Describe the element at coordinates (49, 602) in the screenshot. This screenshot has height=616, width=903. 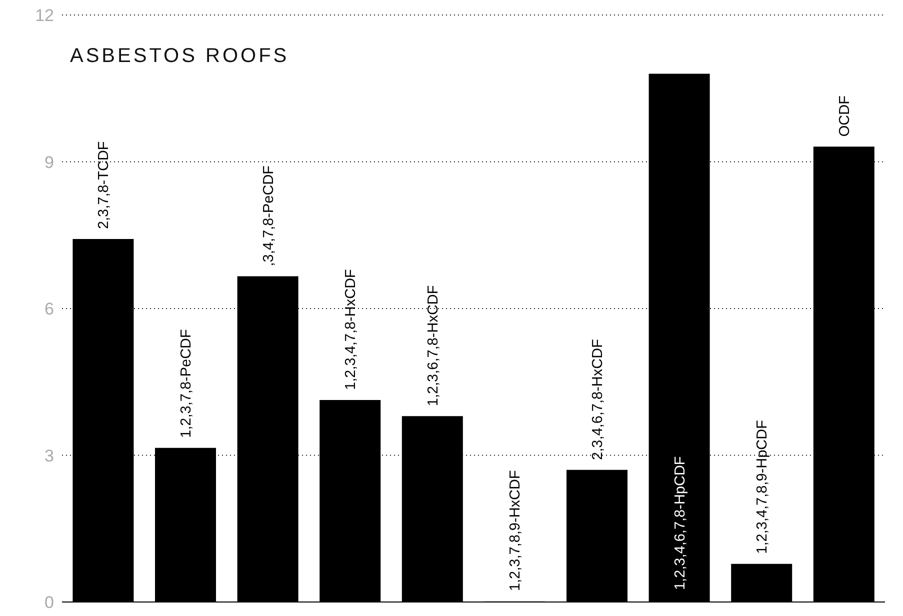
I see `y-tick-label: 0` at that location.